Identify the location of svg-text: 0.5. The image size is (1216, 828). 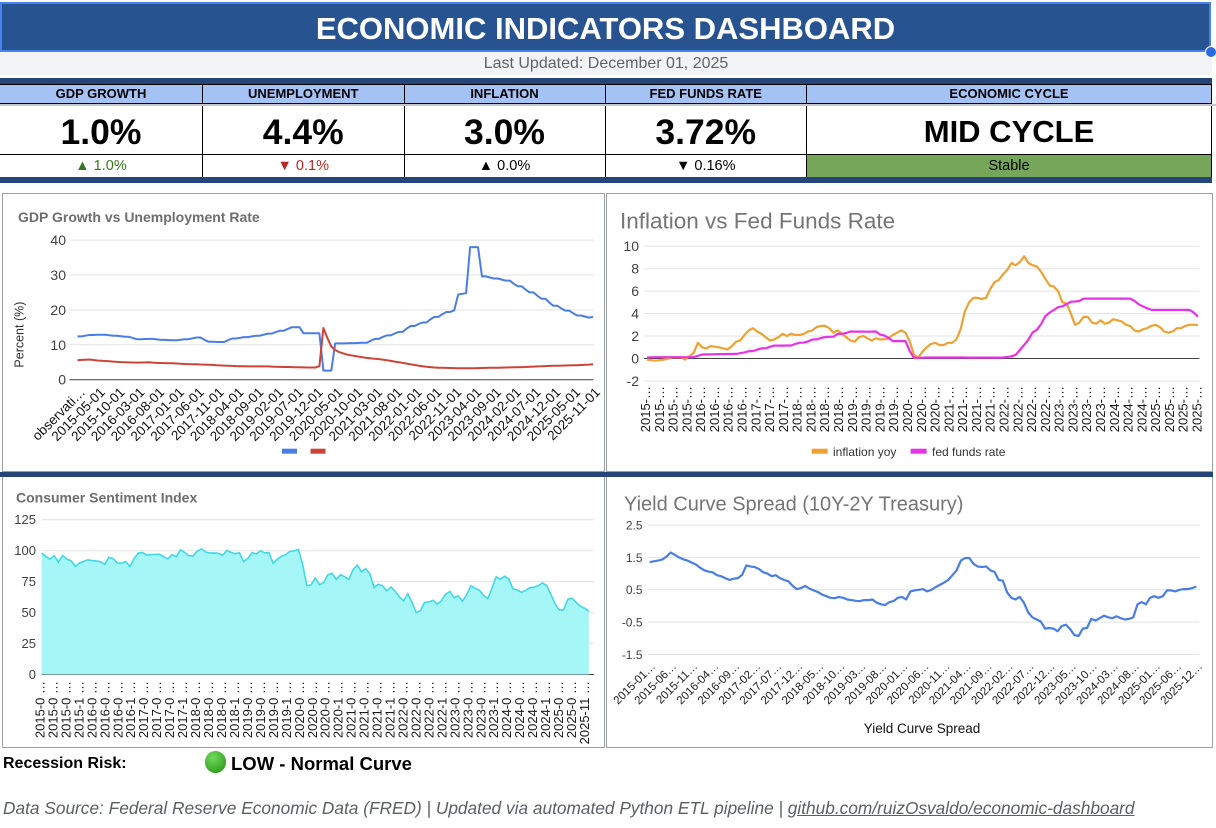
(634, 590).